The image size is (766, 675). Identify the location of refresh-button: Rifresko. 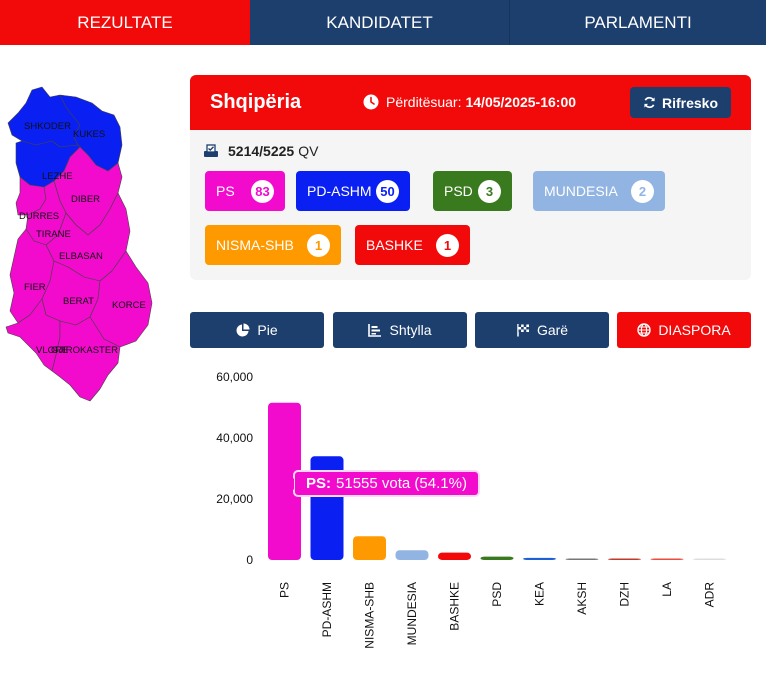
(680, 102).